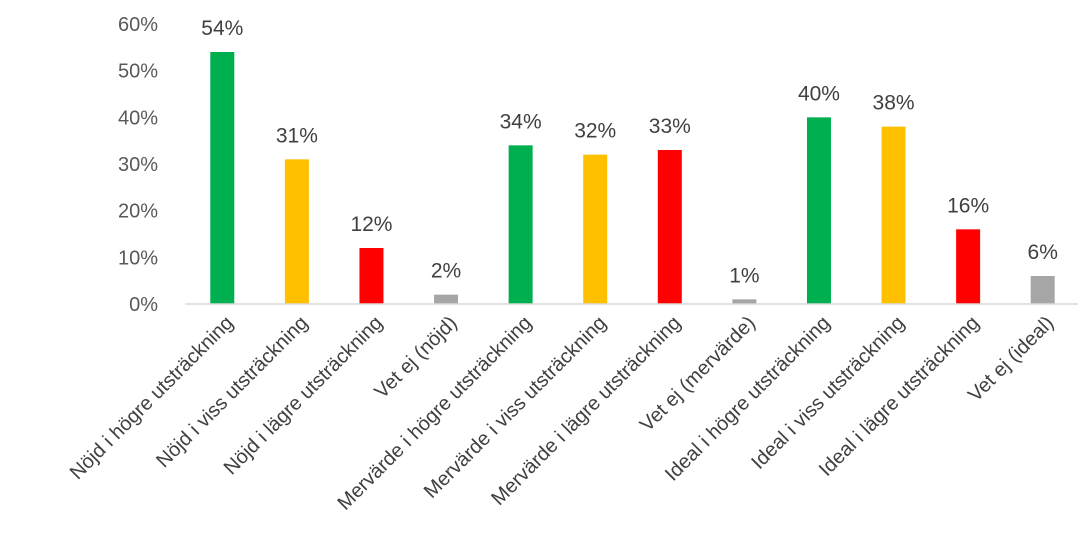 This screenshot has height=550, width=1078. I want to click on data-label: 2%, so click(446, 271).